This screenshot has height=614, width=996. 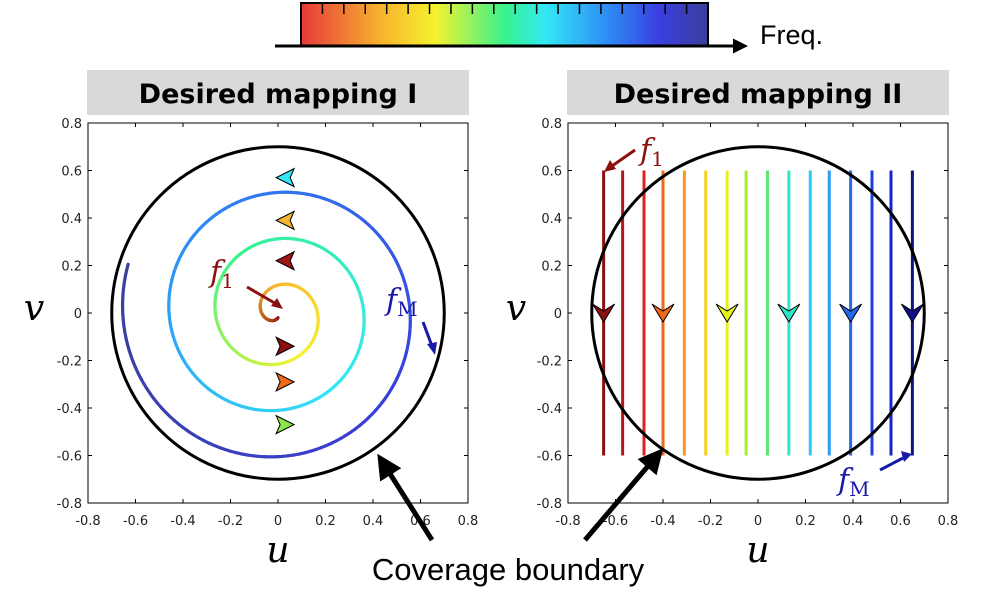 I want to click on panel-1-direction-markers, so click(x=285, y=301).